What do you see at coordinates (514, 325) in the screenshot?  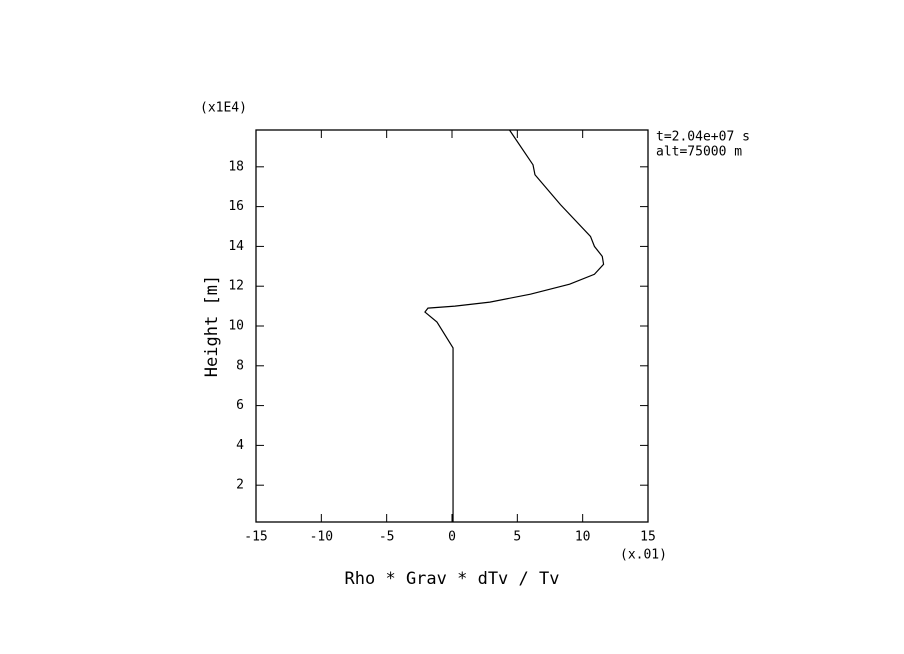 I see `data-line` at bounding box center [514, 325].